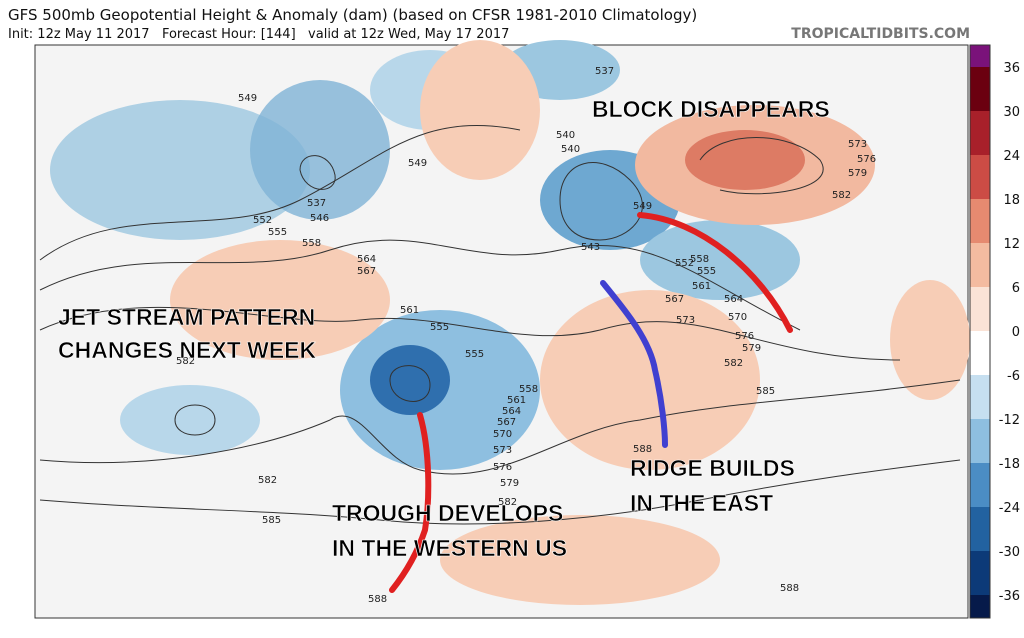  What do you see at coordinates (1011, 68) in the screenshot?
I see `colorbar-tick-label: 36` at bounding box center [1011, 68].